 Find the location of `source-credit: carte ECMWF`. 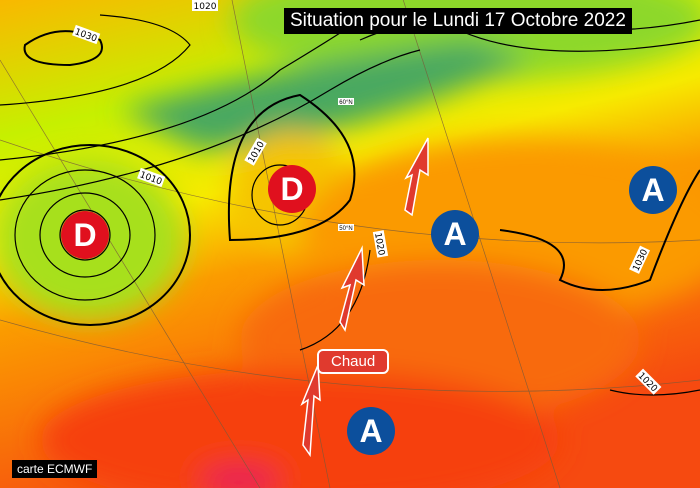

source-credit: carte ECMWF is located at coordinates (55, 469).